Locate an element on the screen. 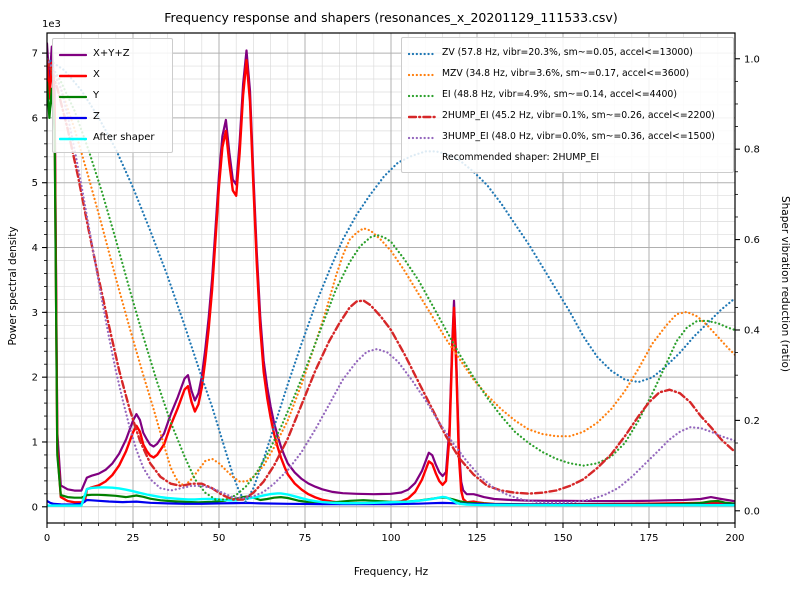 The height and width of the screenshot is (600, 800). legend-entry-label: Y is located at coordinates (96, 95).